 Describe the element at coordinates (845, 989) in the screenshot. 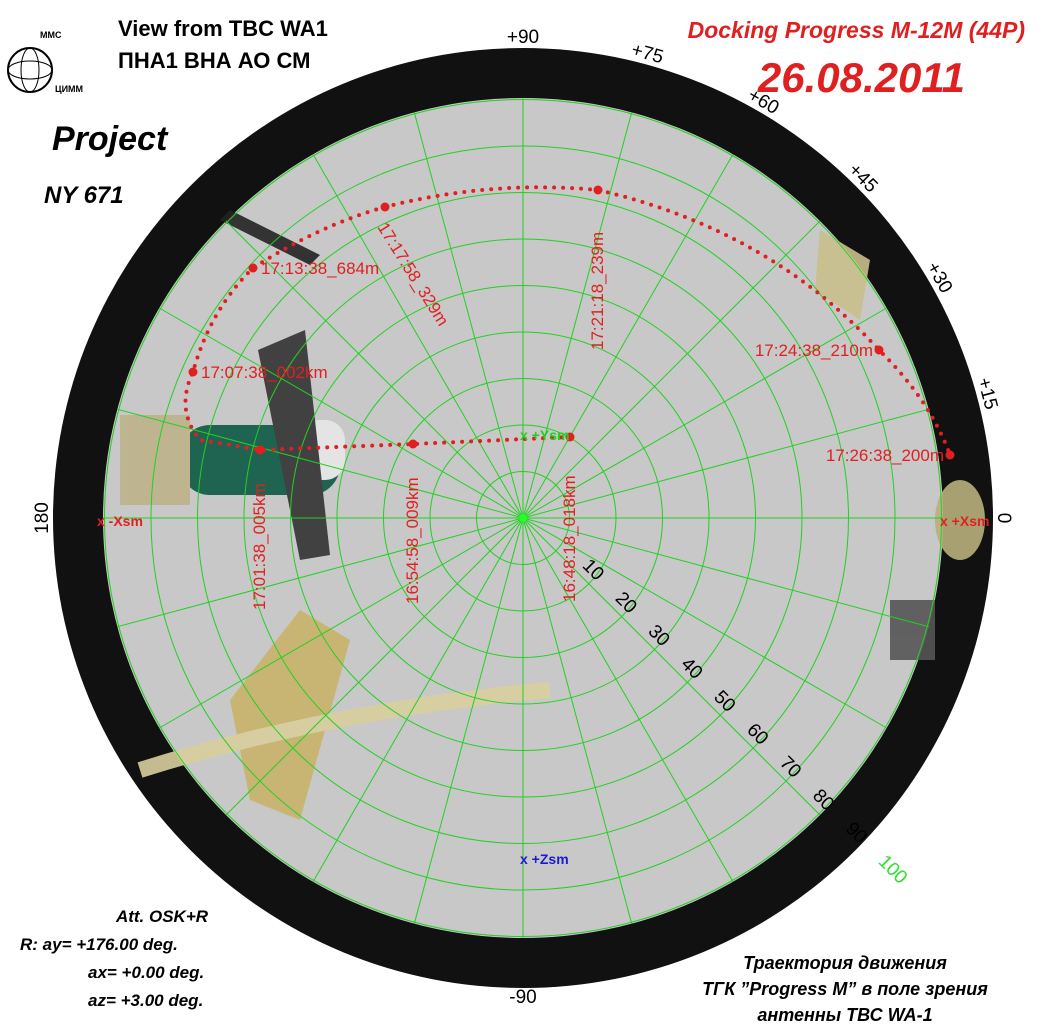

I see `caption-line: ТГК ”Progress M” в поле зрения` at that location.